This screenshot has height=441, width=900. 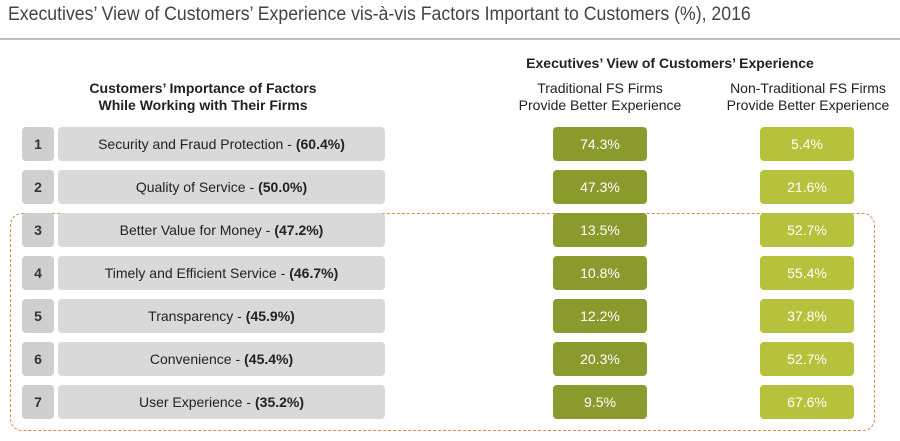 I want to click on traditional-value-cell: 9.5%, so click(x=600, y=402).